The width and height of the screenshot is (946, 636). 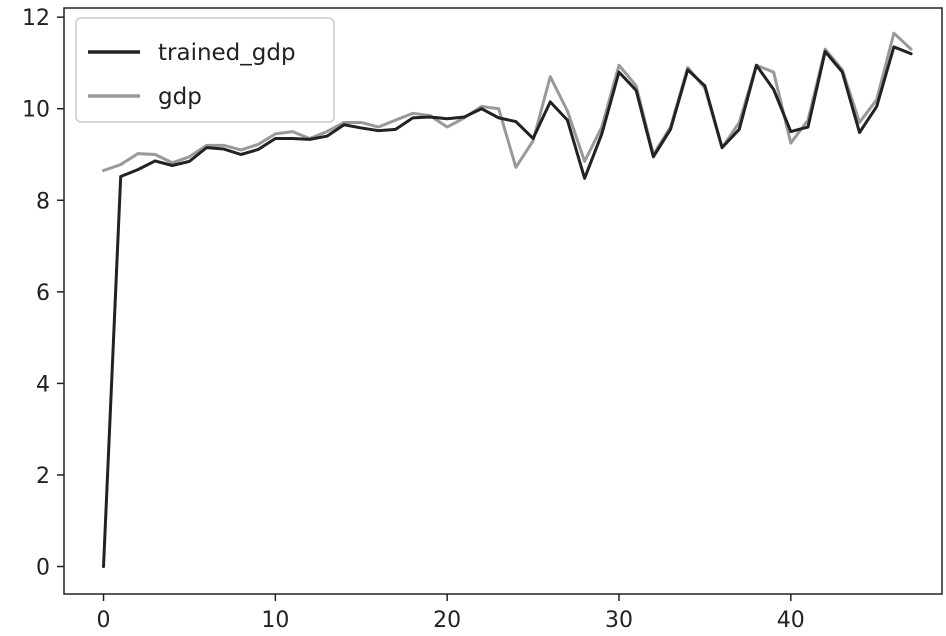 What do you see at coordinates (275, 620) in the screenshot?
I see `x-tick-label: 10` at bounding box center [275, 620].